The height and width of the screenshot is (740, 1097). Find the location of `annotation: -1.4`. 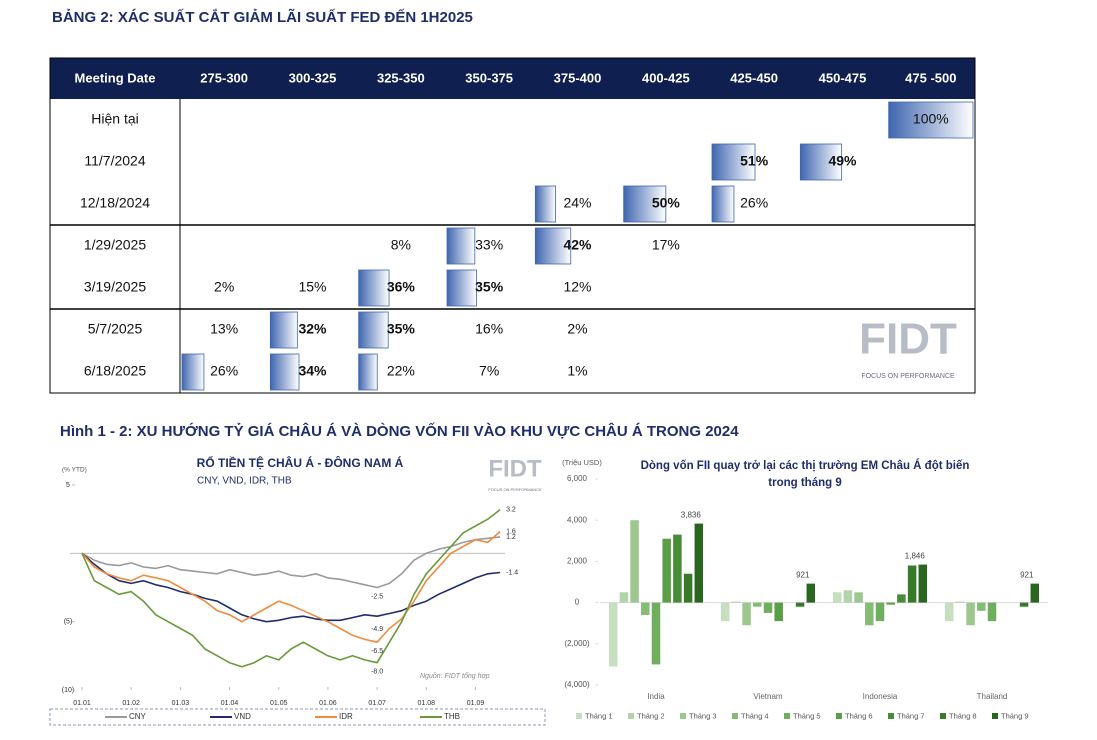

annotation: -1.4 is located at coordinates (512, 572).